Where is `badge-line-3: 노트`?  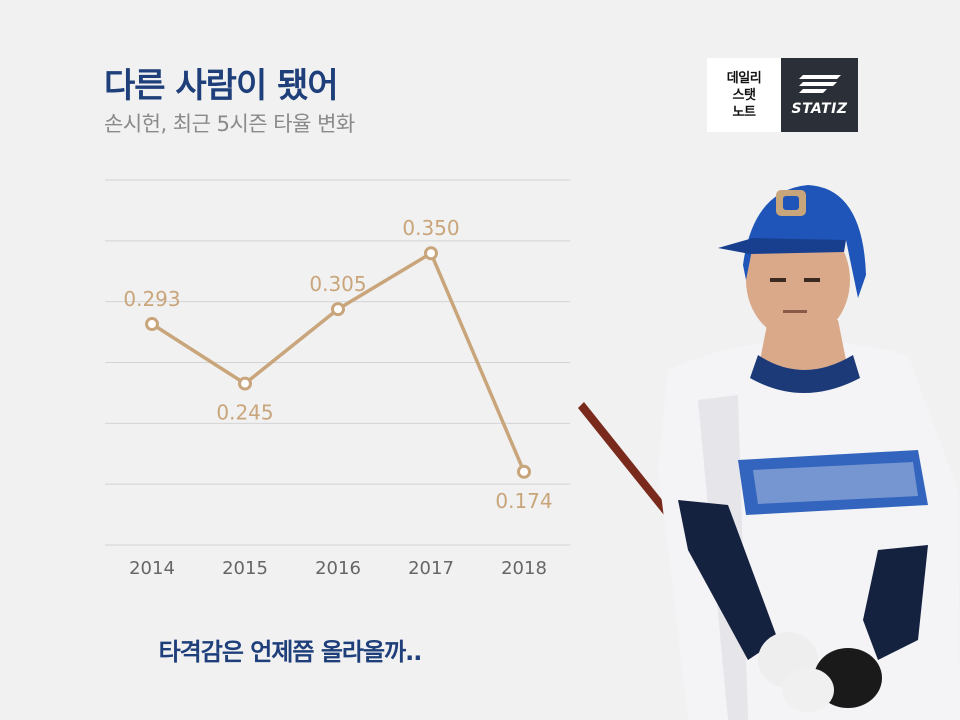
badge-line-3: 노트 is located at coordinates (744, 112).